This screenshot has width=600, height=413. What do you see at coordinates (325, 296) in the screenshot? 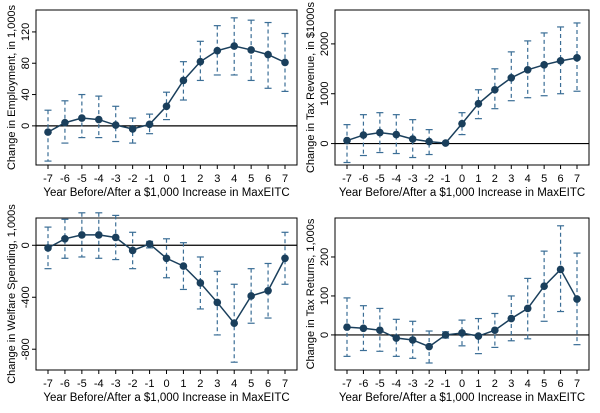
I see `y-tick-label: 100` at bounding box center [325, 296].